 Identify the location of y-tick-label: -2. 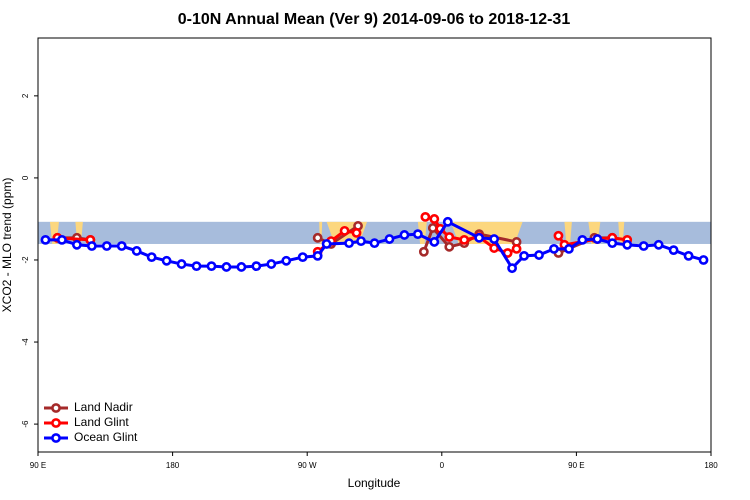
(25, 260).